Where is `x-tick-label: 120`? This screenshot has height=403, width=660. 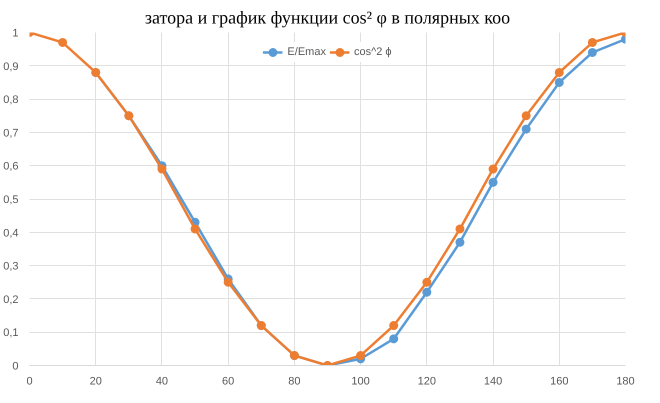
x-tick-label: 120 is located at coordinates (427, 382).